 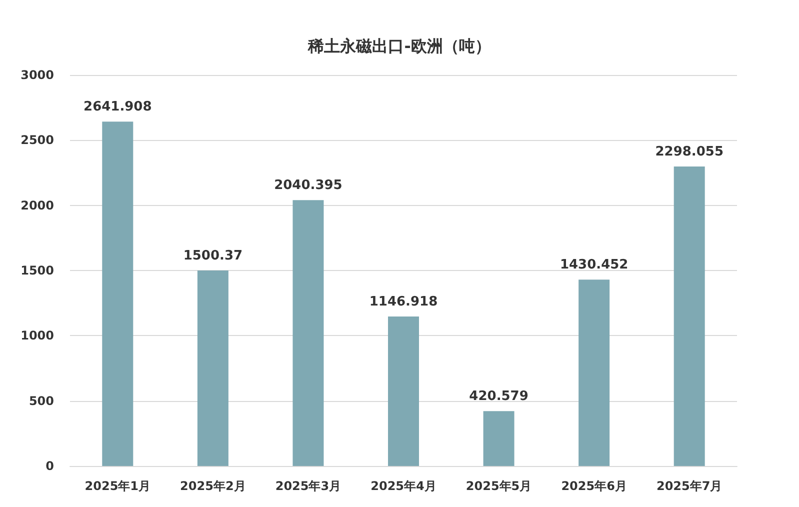 What do you see at coordinates (399, 46) in the screenshot?
I see `chart-title: 稀土永磁出口-欧洲（吨）` at bounding box center [399, 46].